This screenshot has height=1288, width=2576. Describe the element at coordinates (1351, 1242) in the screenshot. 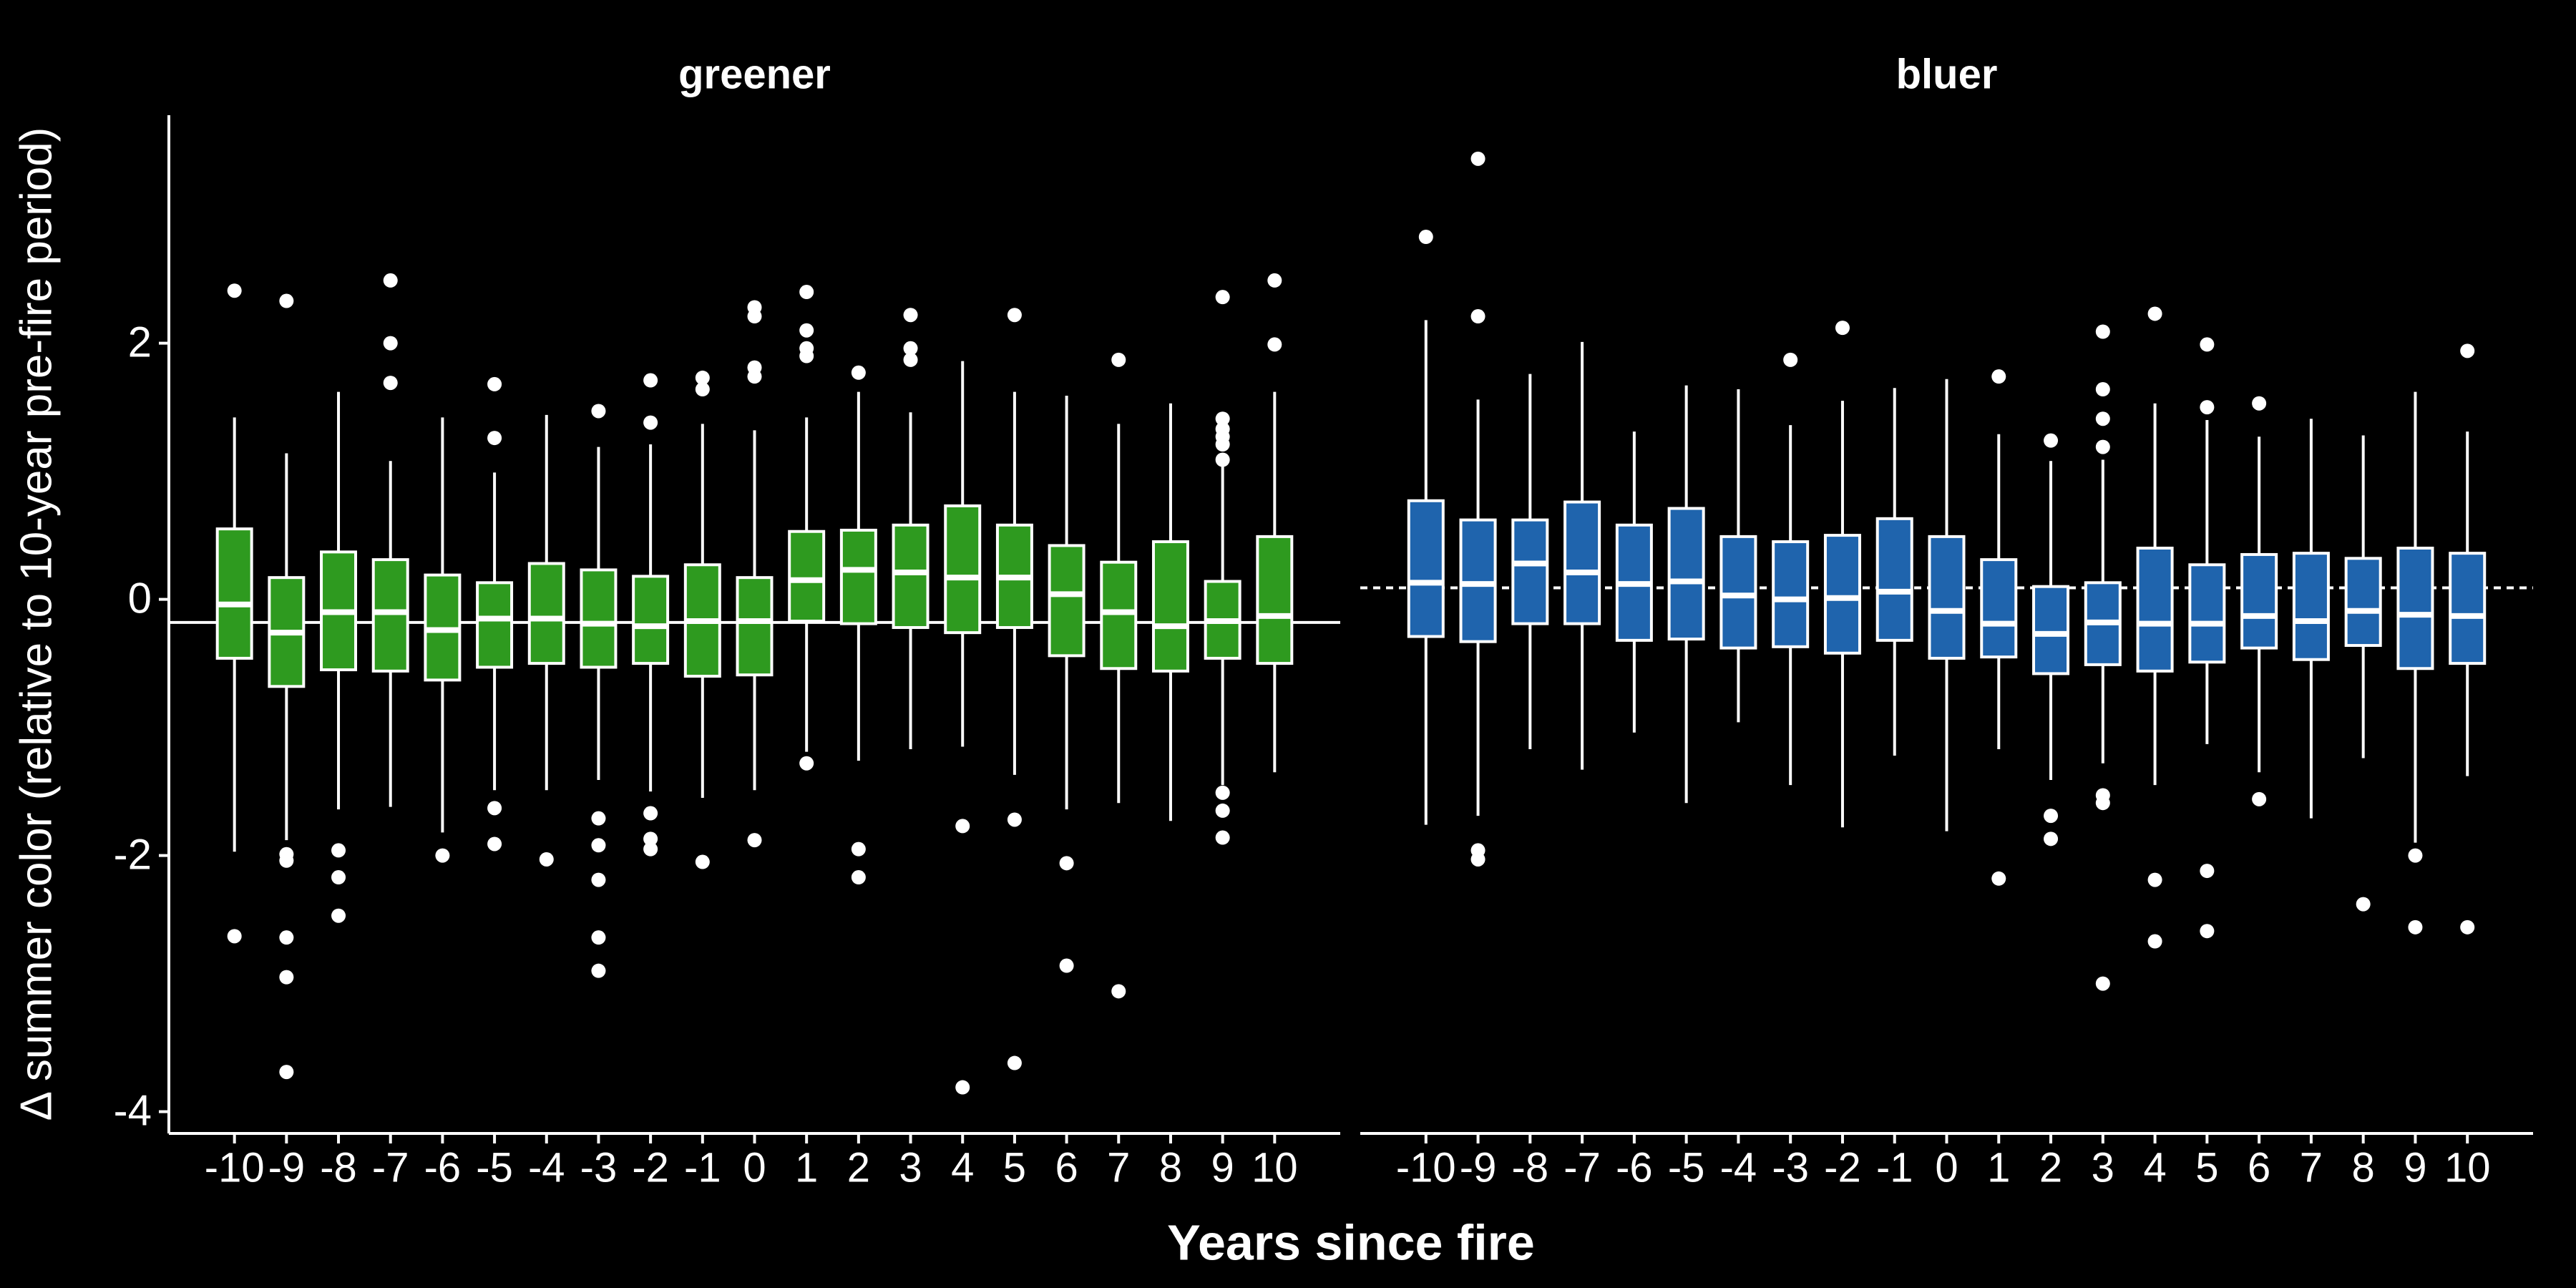

I see `x-axis-label: Years since fire` at that location.